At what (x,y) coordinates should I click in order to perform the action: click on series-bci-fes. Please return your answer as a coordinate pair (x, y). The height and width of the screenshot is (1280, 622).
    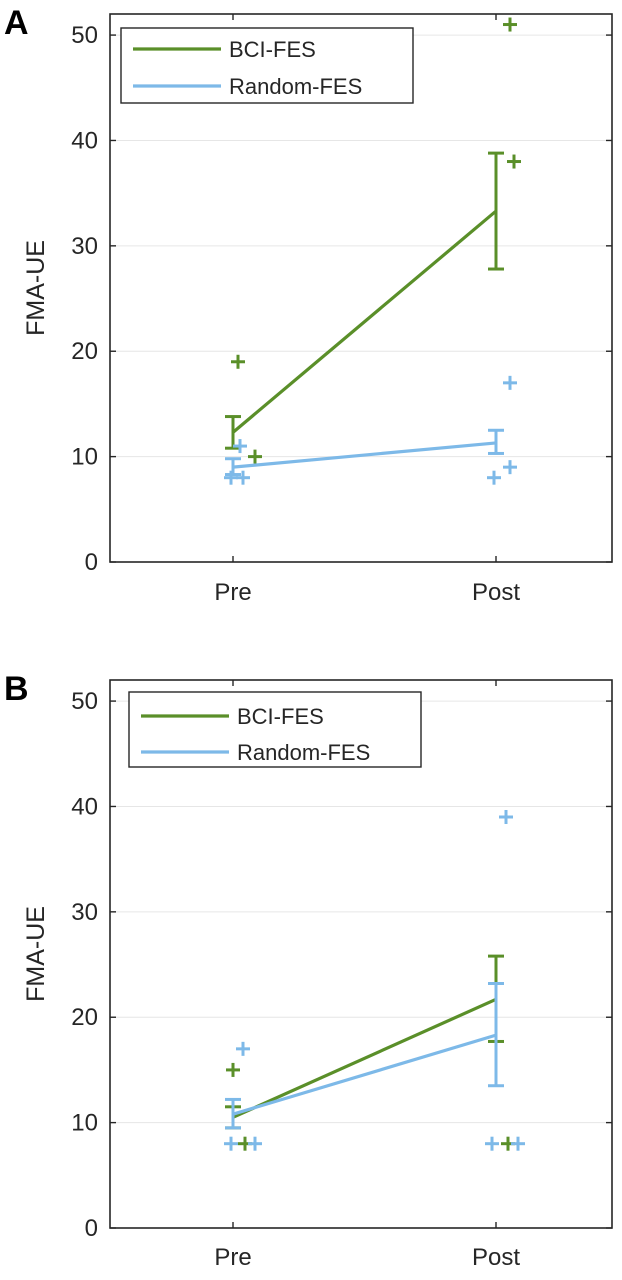
    Looking at the image, I should click on (370, 1052).